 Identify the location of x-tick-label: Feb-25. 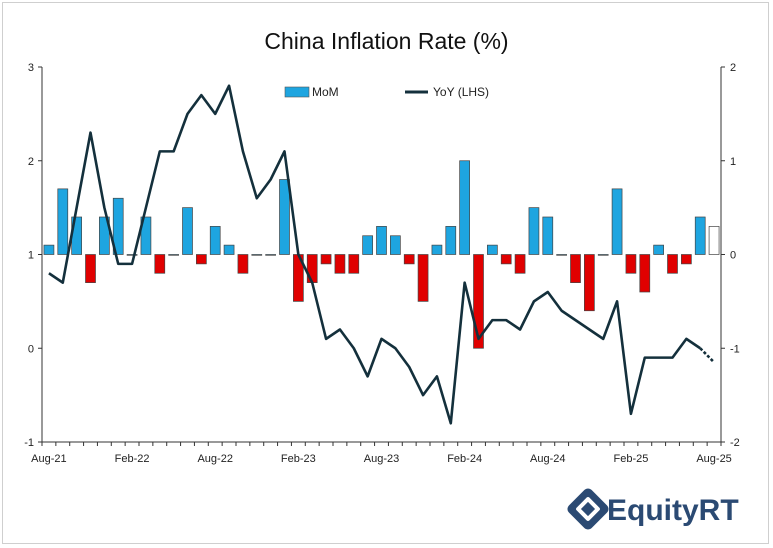
(630, 459).